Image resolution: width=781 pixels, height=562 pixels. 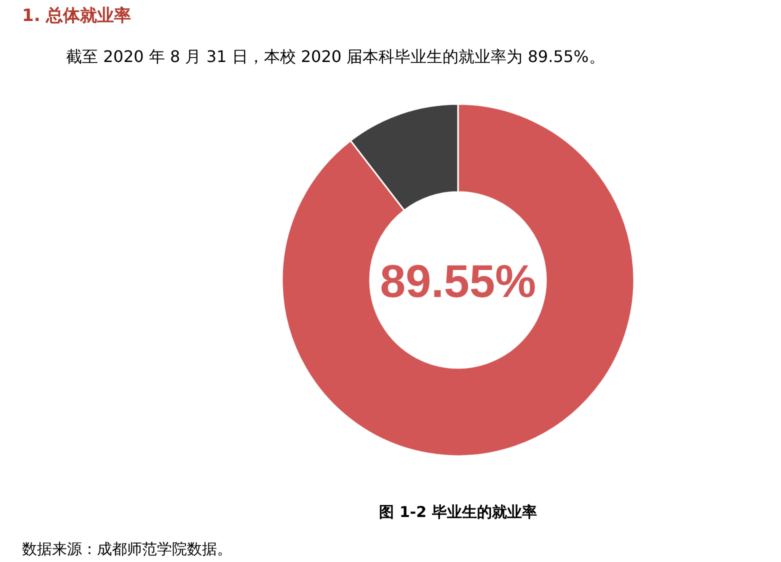 What do you see at coordinates (335, 56) in the screenshot?
I see `chart-subtitle: 截至 2020 年 8 月 31 日，本校 2020 届本科毕业生的就业率为 89.55%。` at bounding box center [335, 56].